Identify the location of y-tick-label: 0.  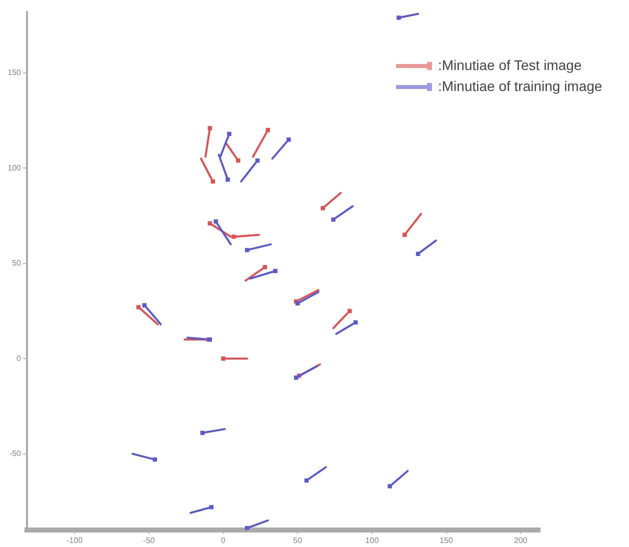
(19, 358).